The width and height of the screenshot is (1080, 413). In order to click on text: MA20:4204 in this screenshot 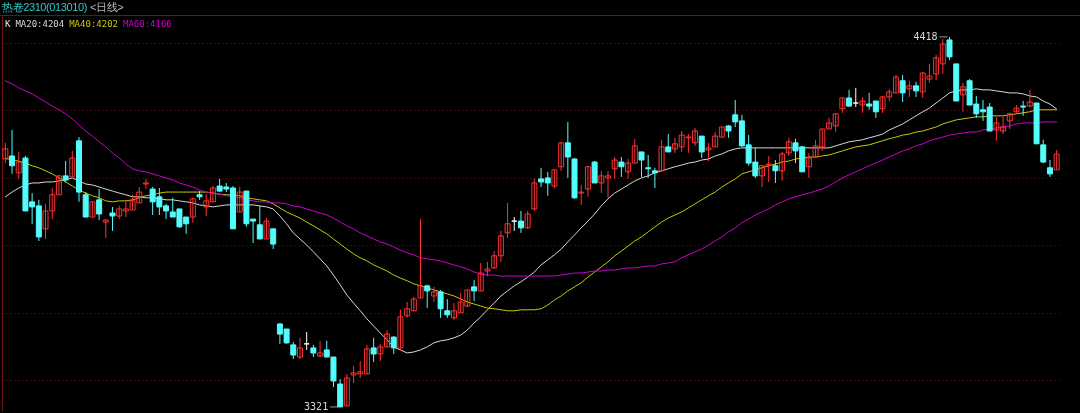, I will do `click(40, 24)`.